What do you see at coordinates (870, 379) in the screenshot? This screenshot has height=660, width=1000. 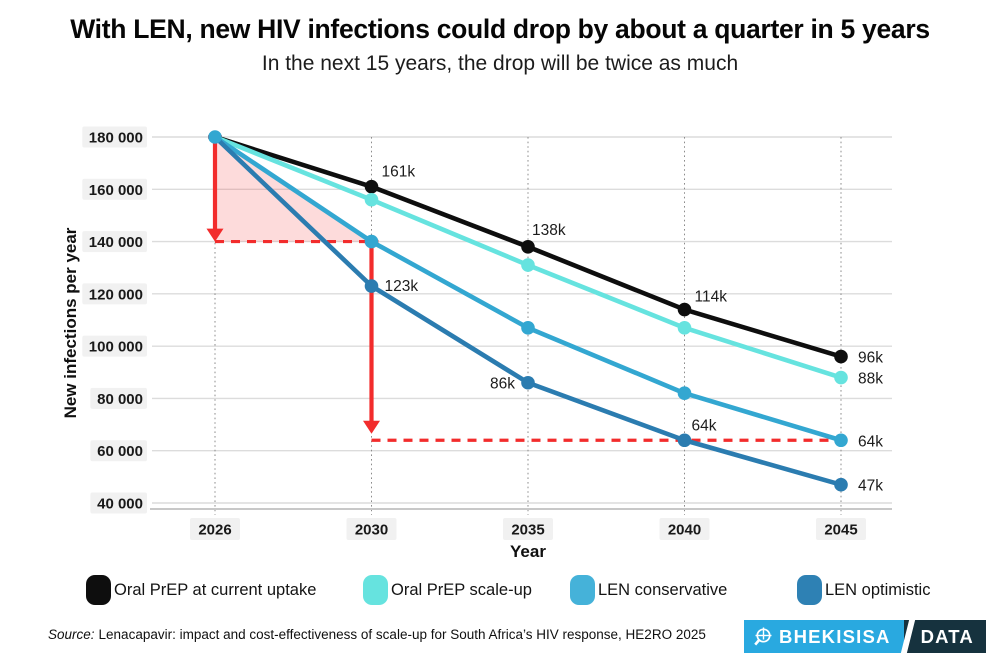 I see `data-label-oral-prep-scale-up-88k: 88k` at bounding box center [870, 379].